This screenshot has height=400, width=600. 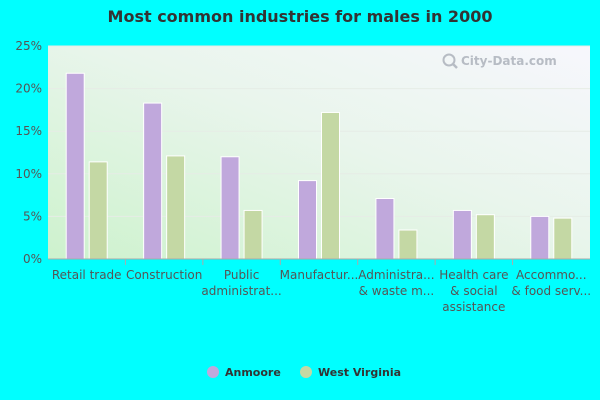 I want to click on y-tick-label: 5%, so click(x=32, y=216).